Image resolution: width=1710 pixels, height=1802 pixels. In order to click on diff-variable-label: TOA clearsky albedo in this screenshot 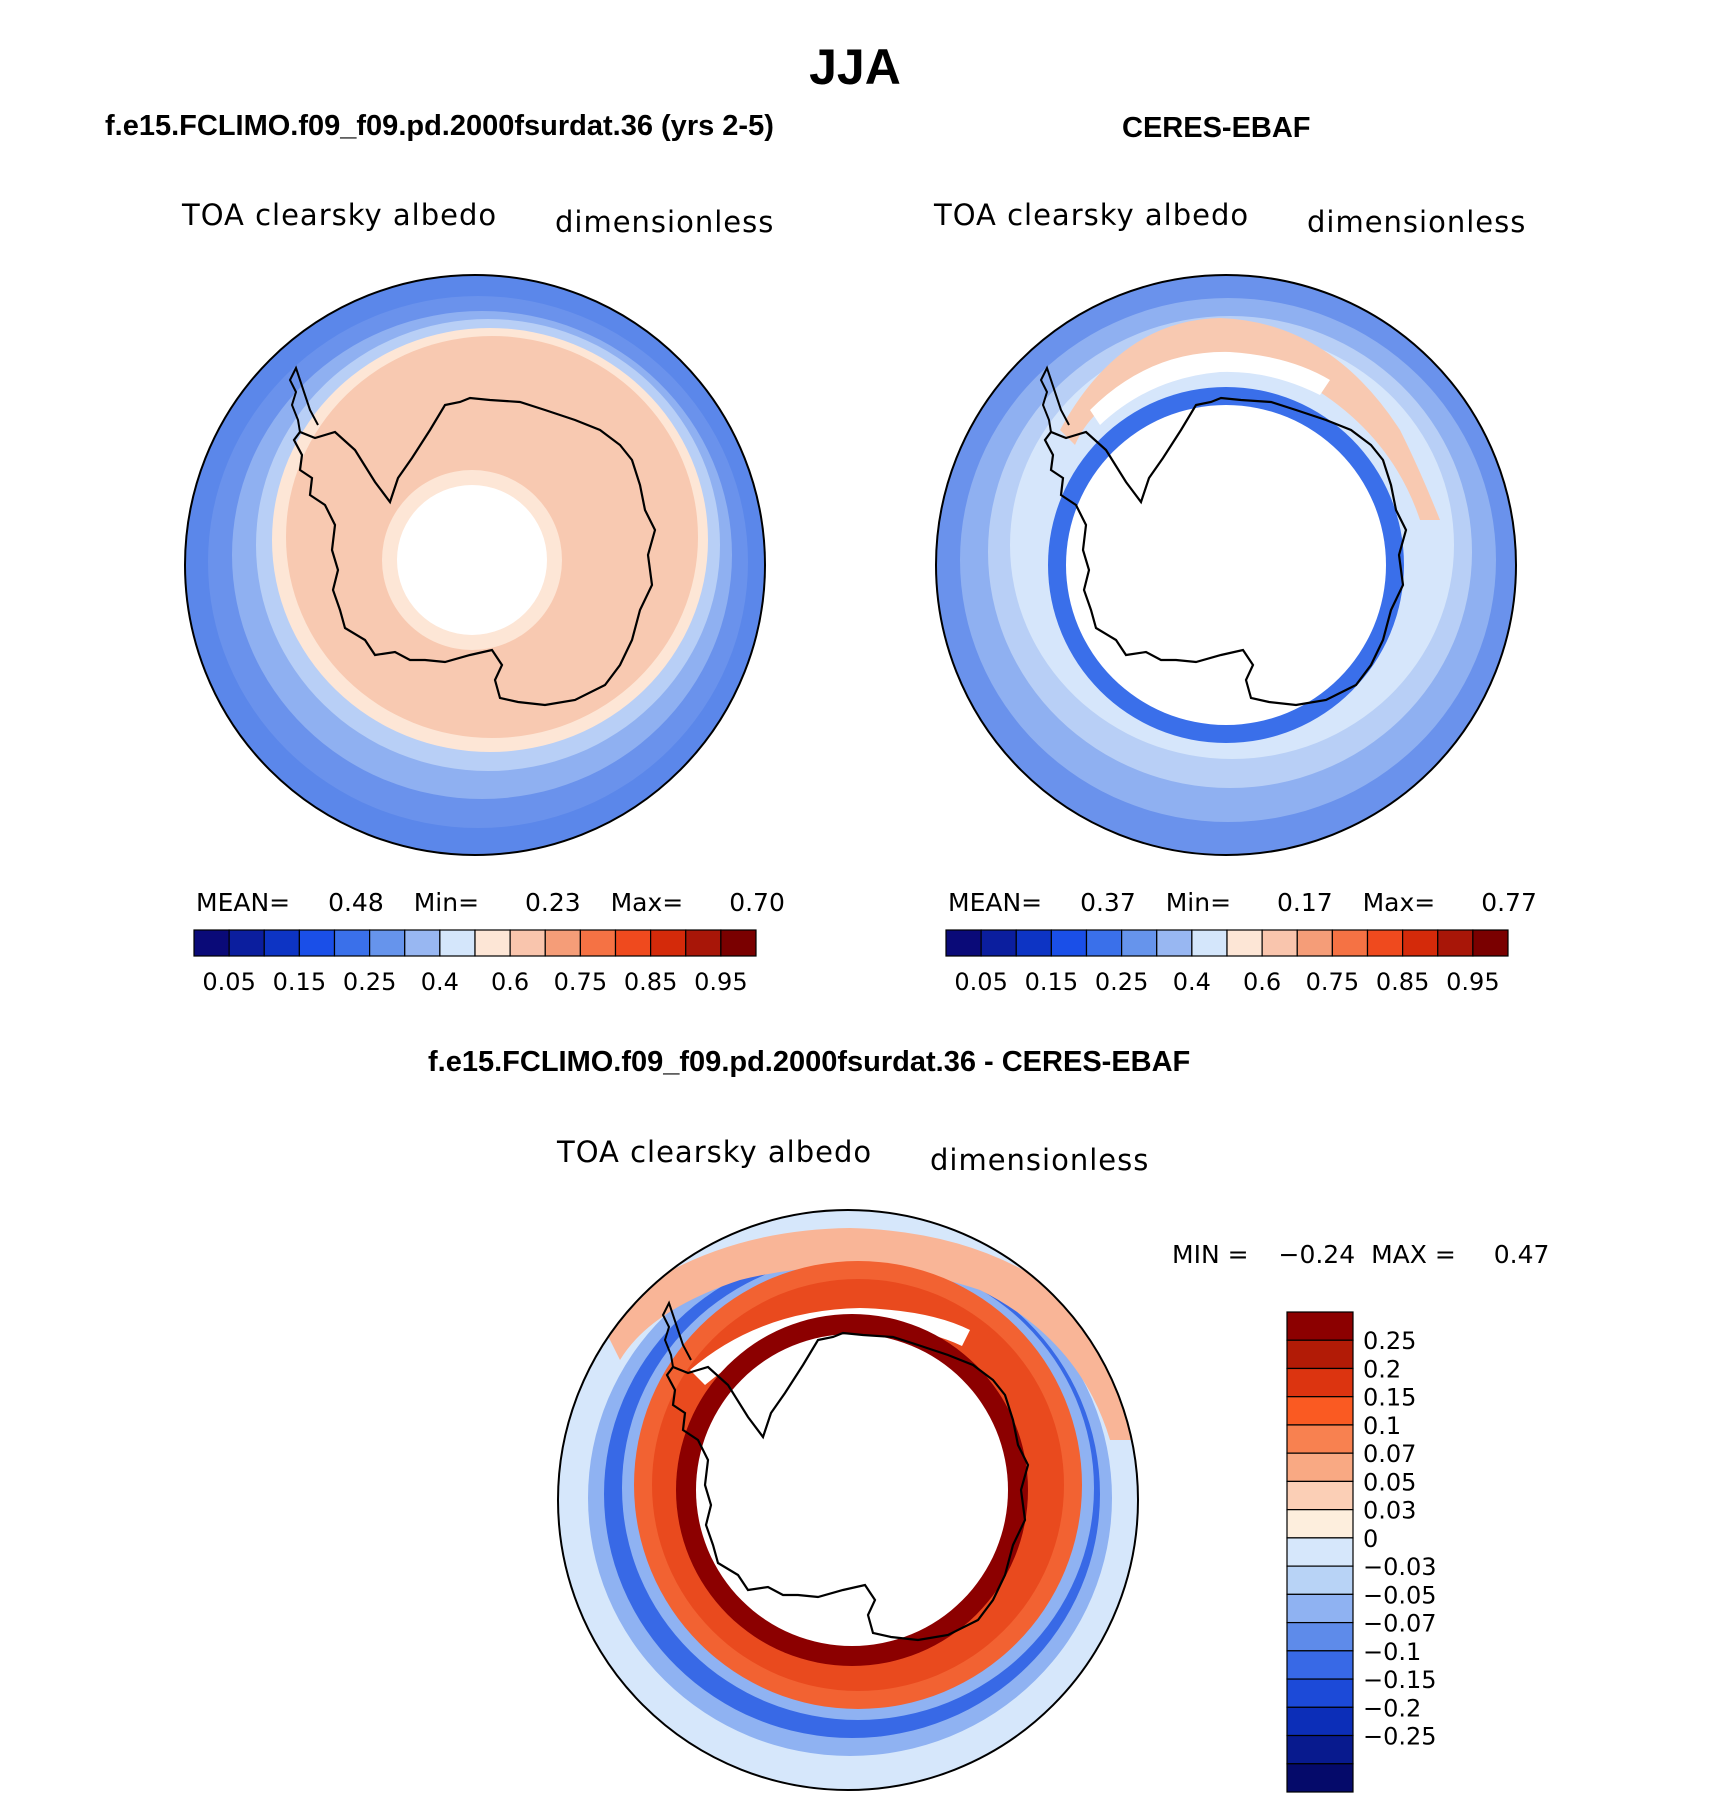, I will do `click(715, 1152)`.